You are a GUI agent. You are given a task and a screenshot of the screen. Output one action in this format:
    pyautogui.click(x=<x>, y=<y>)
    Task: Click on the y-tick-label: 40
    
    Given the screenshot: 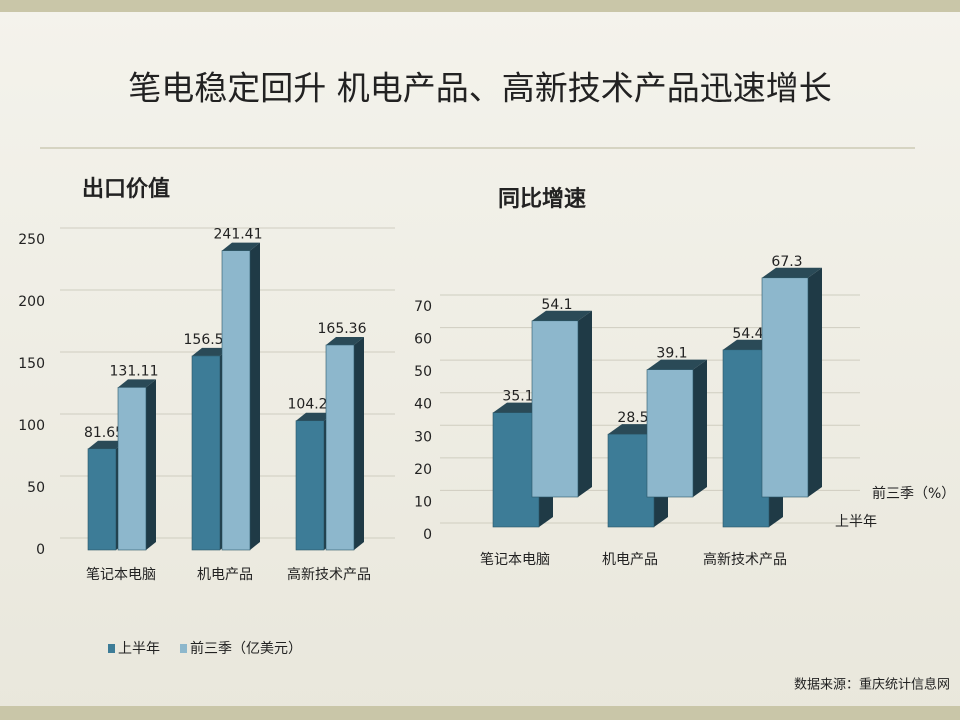 What is the action you would take?
    pyautogui.click(x=423, y=405)
    